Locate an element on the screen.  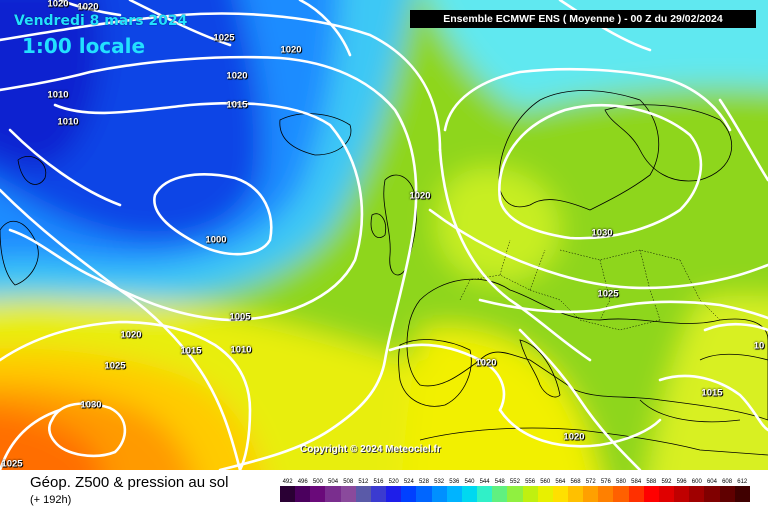
borders is located at coordinates (590, 285).